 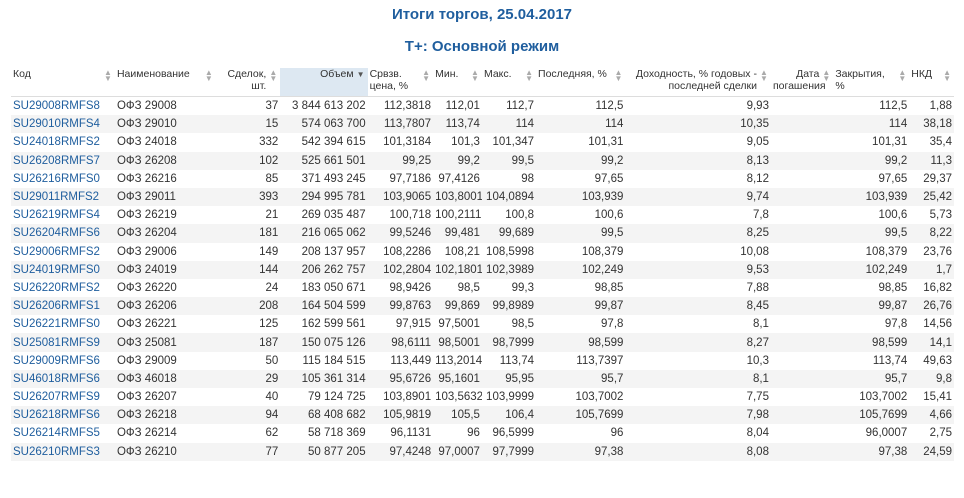 What do you see at coordinates (269, 251) in the screenshot?
I see `cell-deals: 149` at bounding box center [269, 251].